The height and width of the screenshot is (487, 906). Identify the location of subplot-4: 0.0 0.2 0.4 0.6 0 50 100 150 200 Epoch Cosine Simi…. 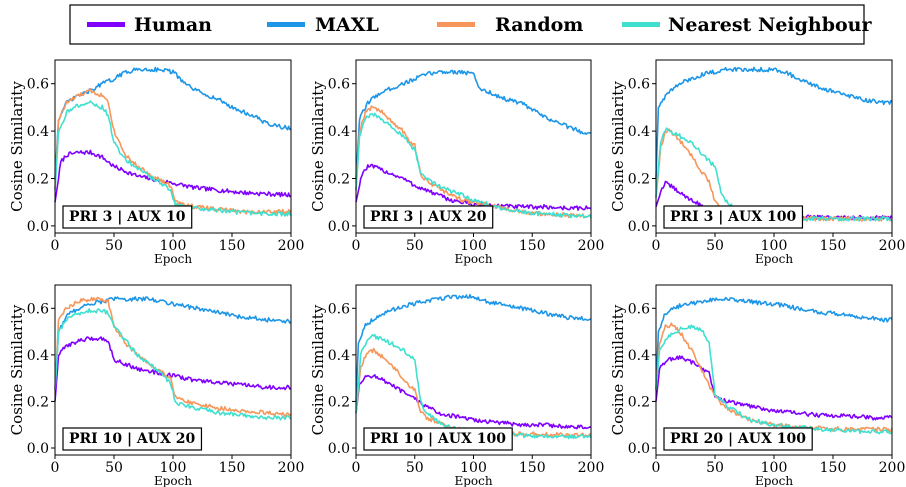
(156, 385).